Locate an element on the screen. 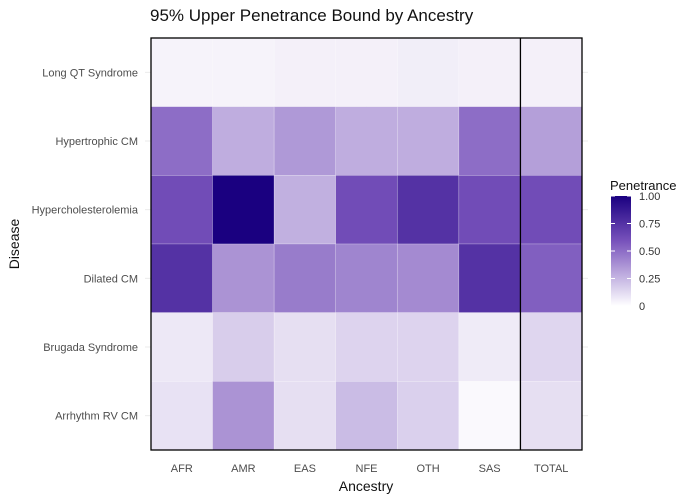  legend-label: 0.75 is located at coordinates (649, 225).